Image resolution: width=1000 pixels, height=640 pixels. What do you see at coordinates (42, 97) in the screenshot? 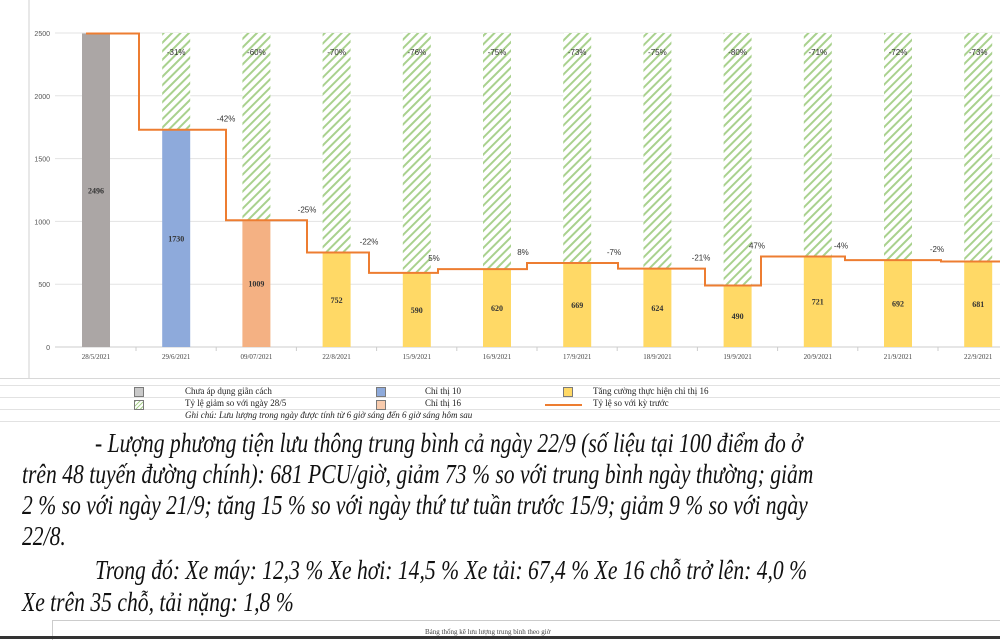
I see `y-tick-label: 2000` at bounding box center [42, 97].